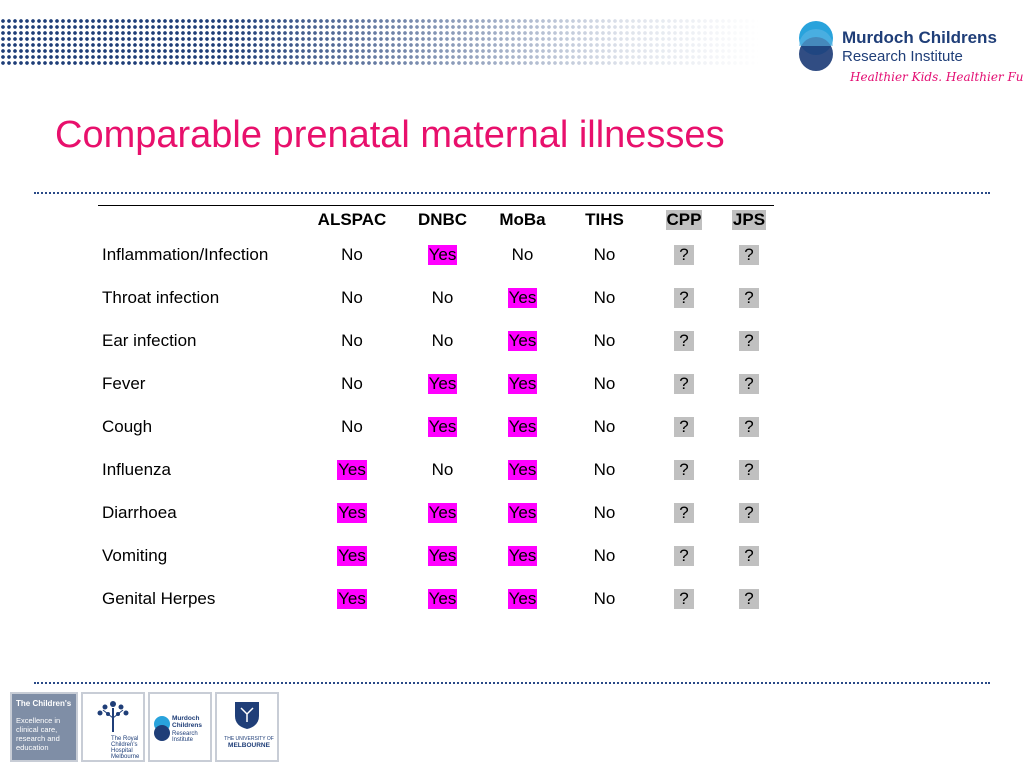 This screenshot has width=1024, height=768. Describe the element at coordinates (684, 220) in the screenshot. I see `column-label: CPP` at that location.